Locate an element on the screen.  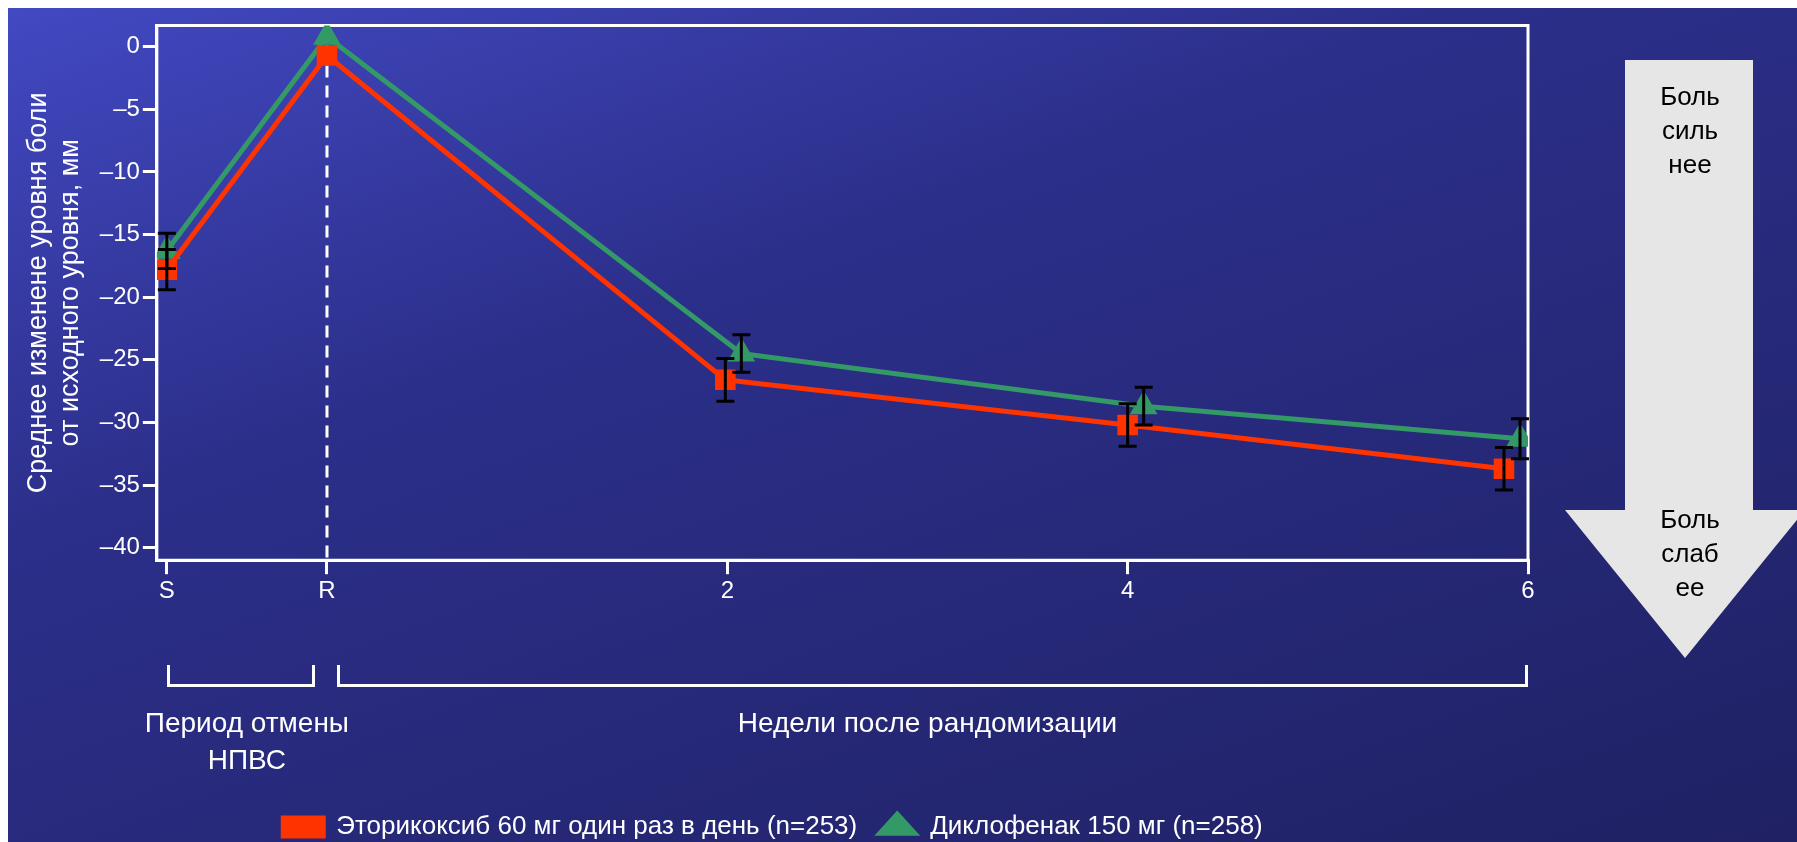
text: Боль силь нее is located at coordinates (1690, 130).